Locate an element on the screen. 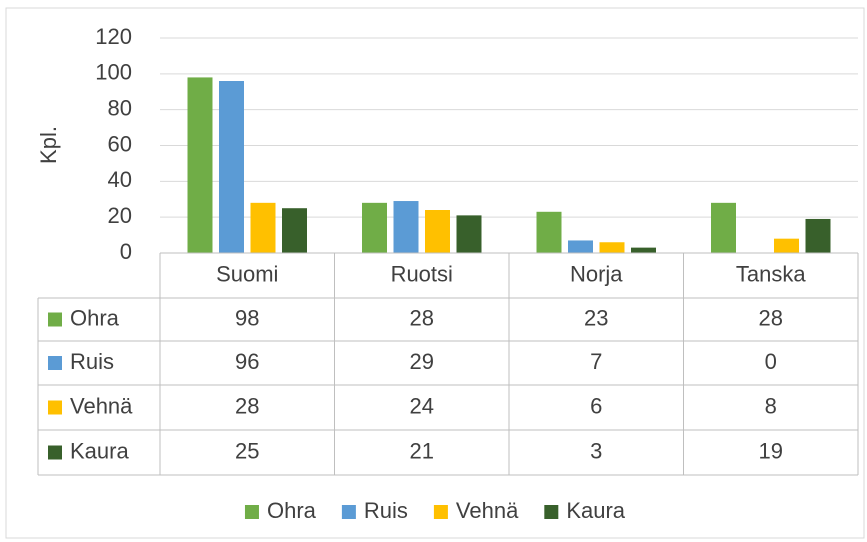  legend: Ohra Ruis Vehnä Kaura is located at coordinates (435, 510).